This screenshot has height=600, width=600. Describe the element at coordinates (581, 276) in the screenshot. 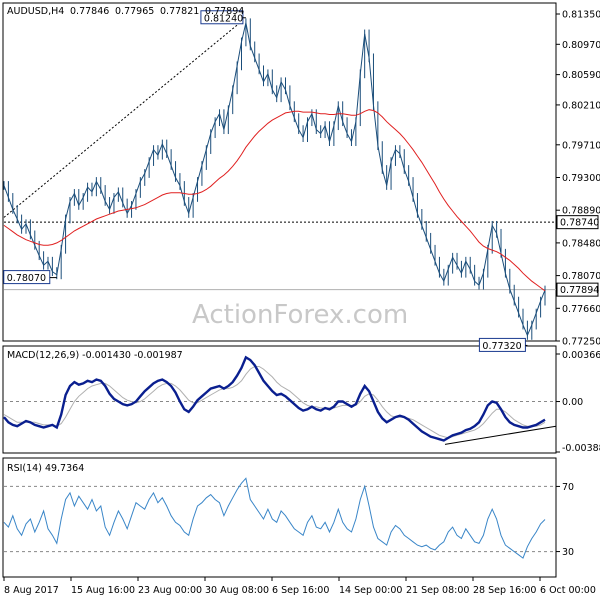

I see `price-tick-label: 0.78070` at that location.